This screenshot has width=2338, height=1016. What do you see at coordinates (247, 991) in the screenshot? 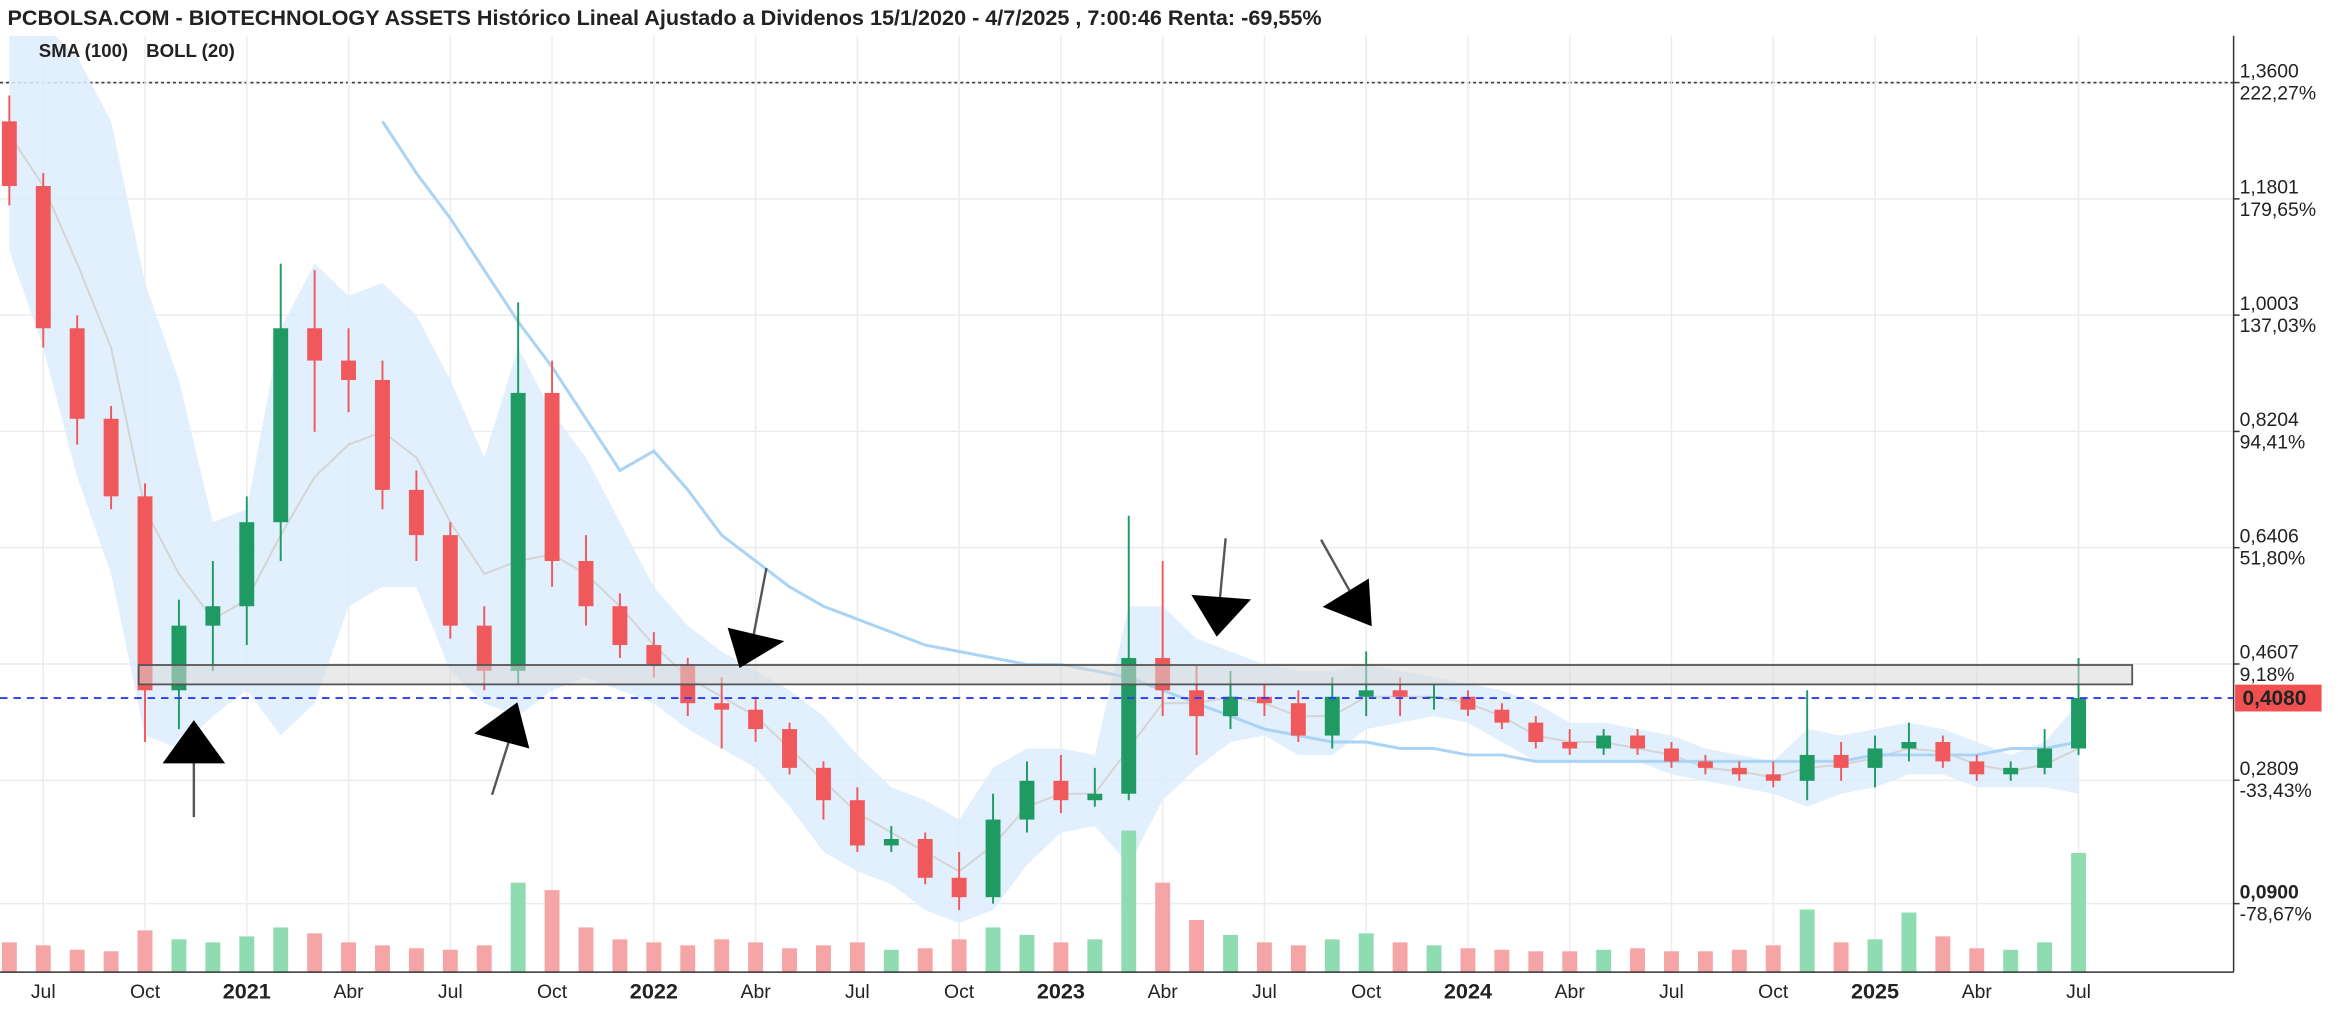
I see `x-tick-label: 2021` at bounding box center [247, 991].